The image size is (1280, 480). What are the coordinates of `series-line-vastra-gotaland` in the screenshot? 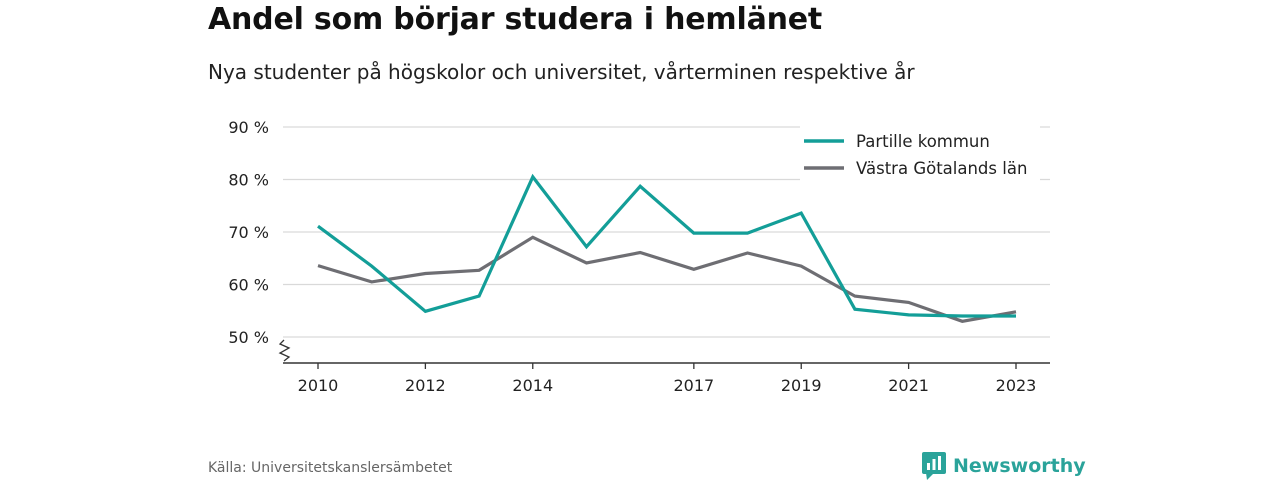 It's located at (667, 279).